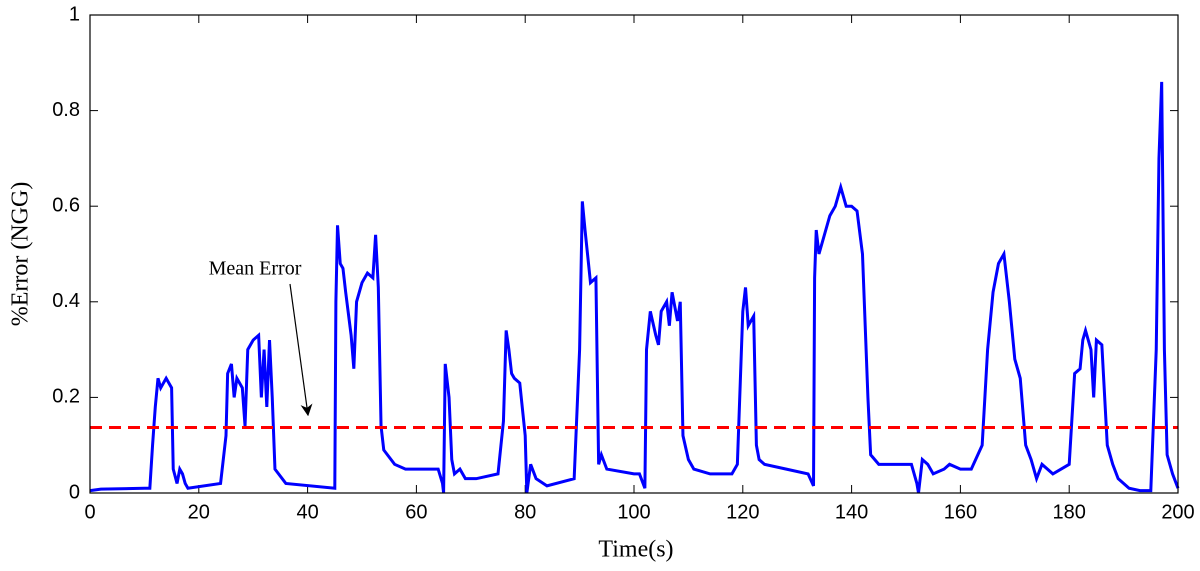  Describe the element at coordinates (66, 397) in the screenshot. I see `y-tick-label: 0.2` at that location.